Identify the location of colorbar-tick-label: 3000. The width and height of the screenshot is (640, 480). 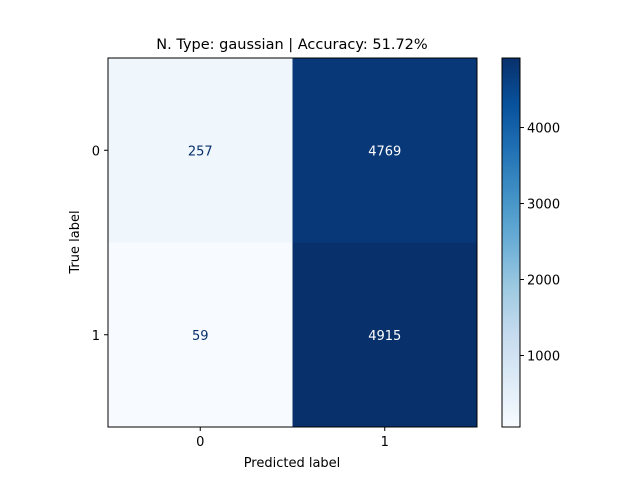
(543, 205).